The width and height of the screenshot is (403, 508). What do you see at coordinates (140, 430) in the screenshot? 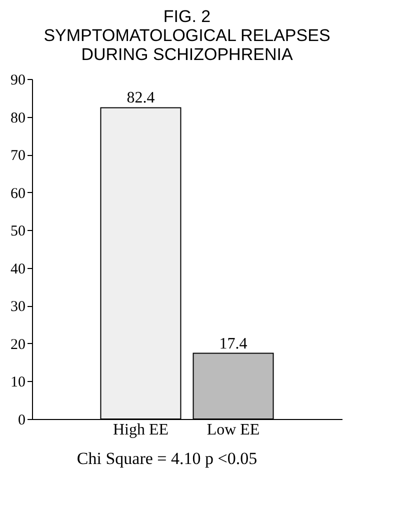
I see `x-tick-label: High EE` at bounding box center [140, 430].